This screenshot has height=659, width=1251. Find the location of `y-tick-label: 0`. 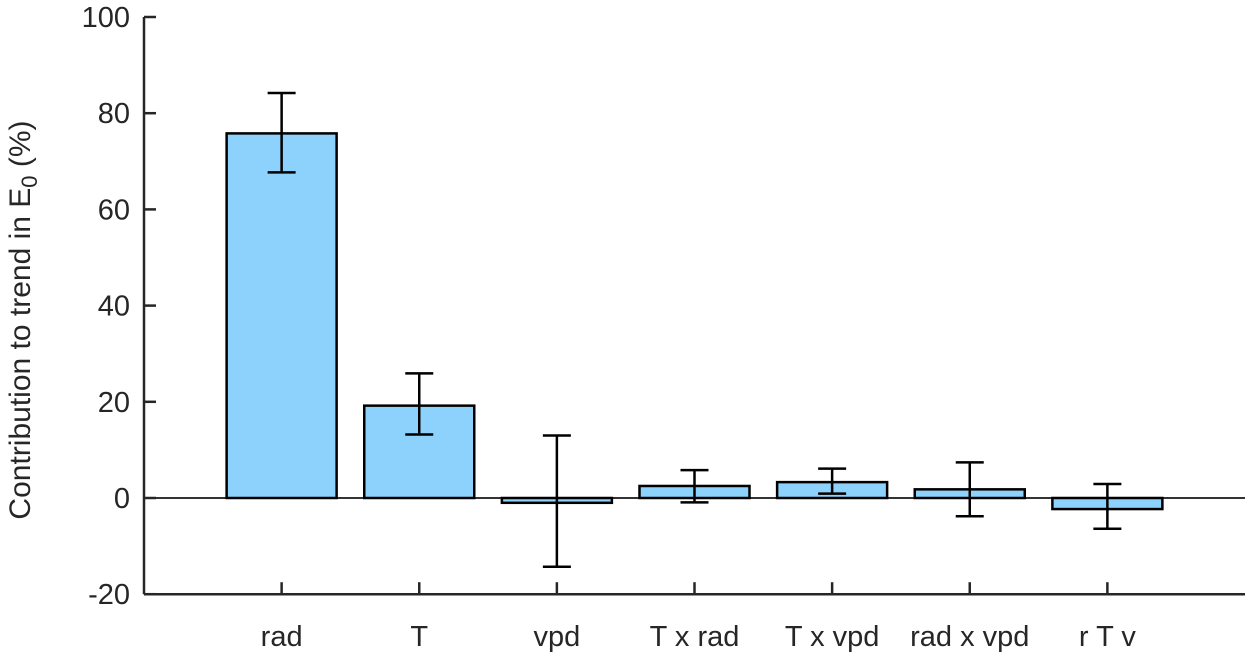

y-tick-label: 0 is located at coordinates (122, 499).